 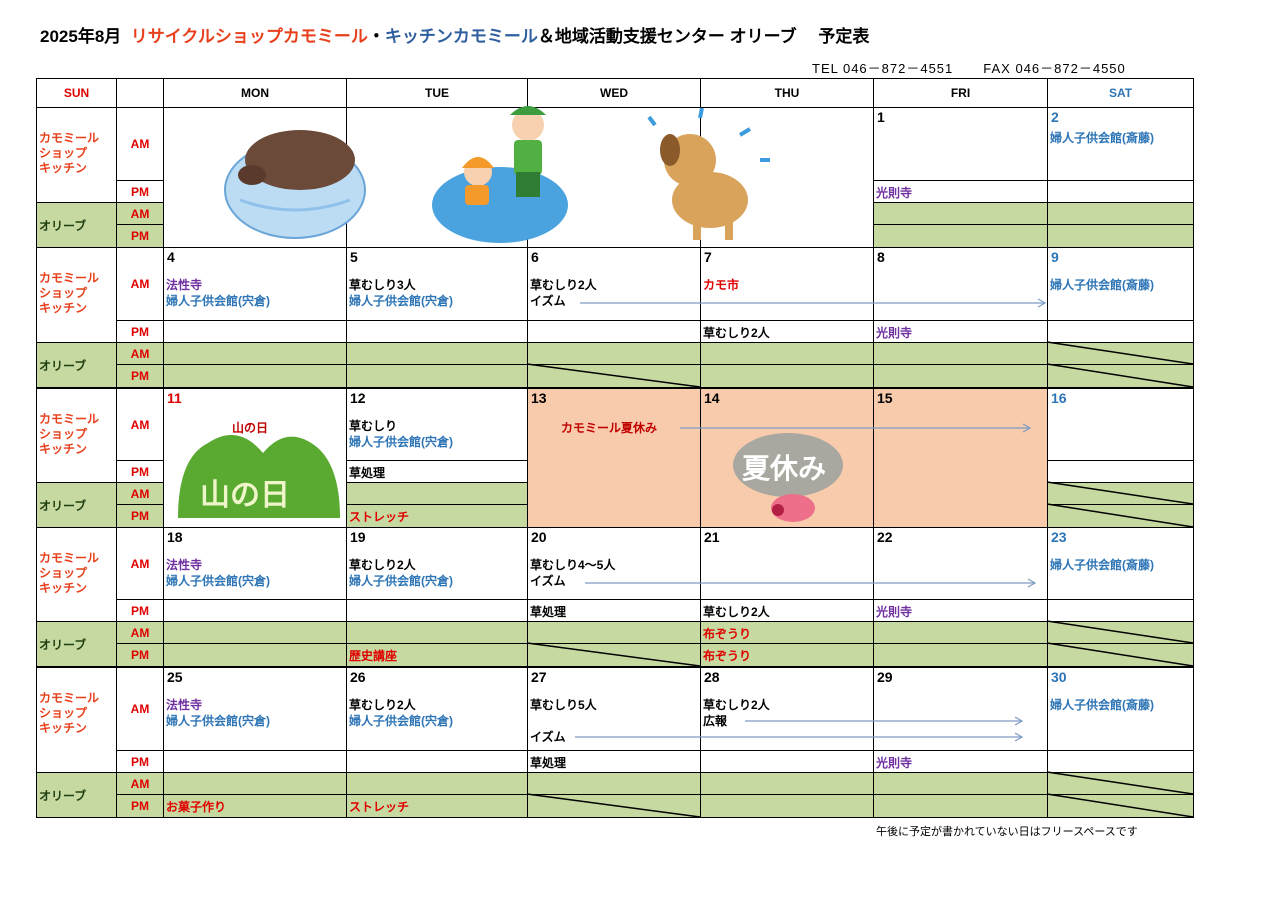 What do you see at coordinates (881, 257) in the screenshot?
I see `date-number: 8` at bounding box center [881, 257].